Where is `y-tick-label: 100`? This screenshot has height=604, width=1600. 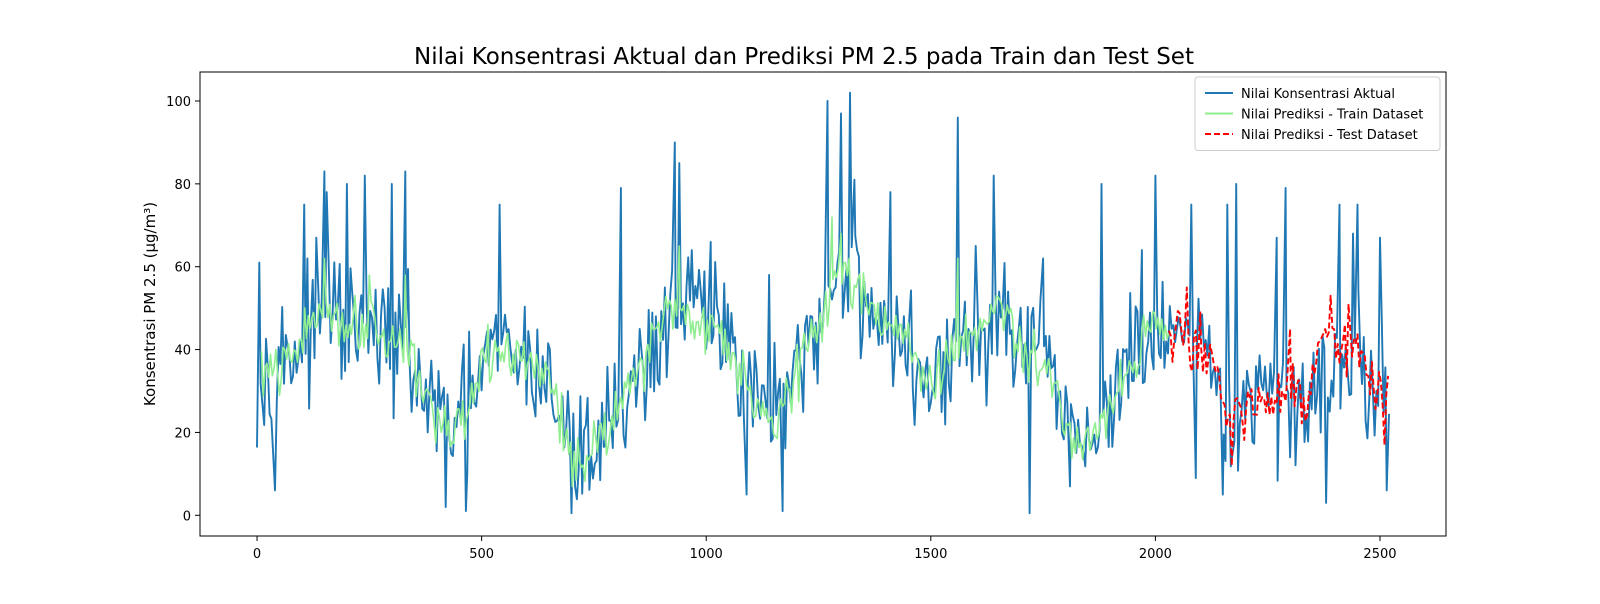 y-tick-label: 100 is located at coordinates (178, 102).